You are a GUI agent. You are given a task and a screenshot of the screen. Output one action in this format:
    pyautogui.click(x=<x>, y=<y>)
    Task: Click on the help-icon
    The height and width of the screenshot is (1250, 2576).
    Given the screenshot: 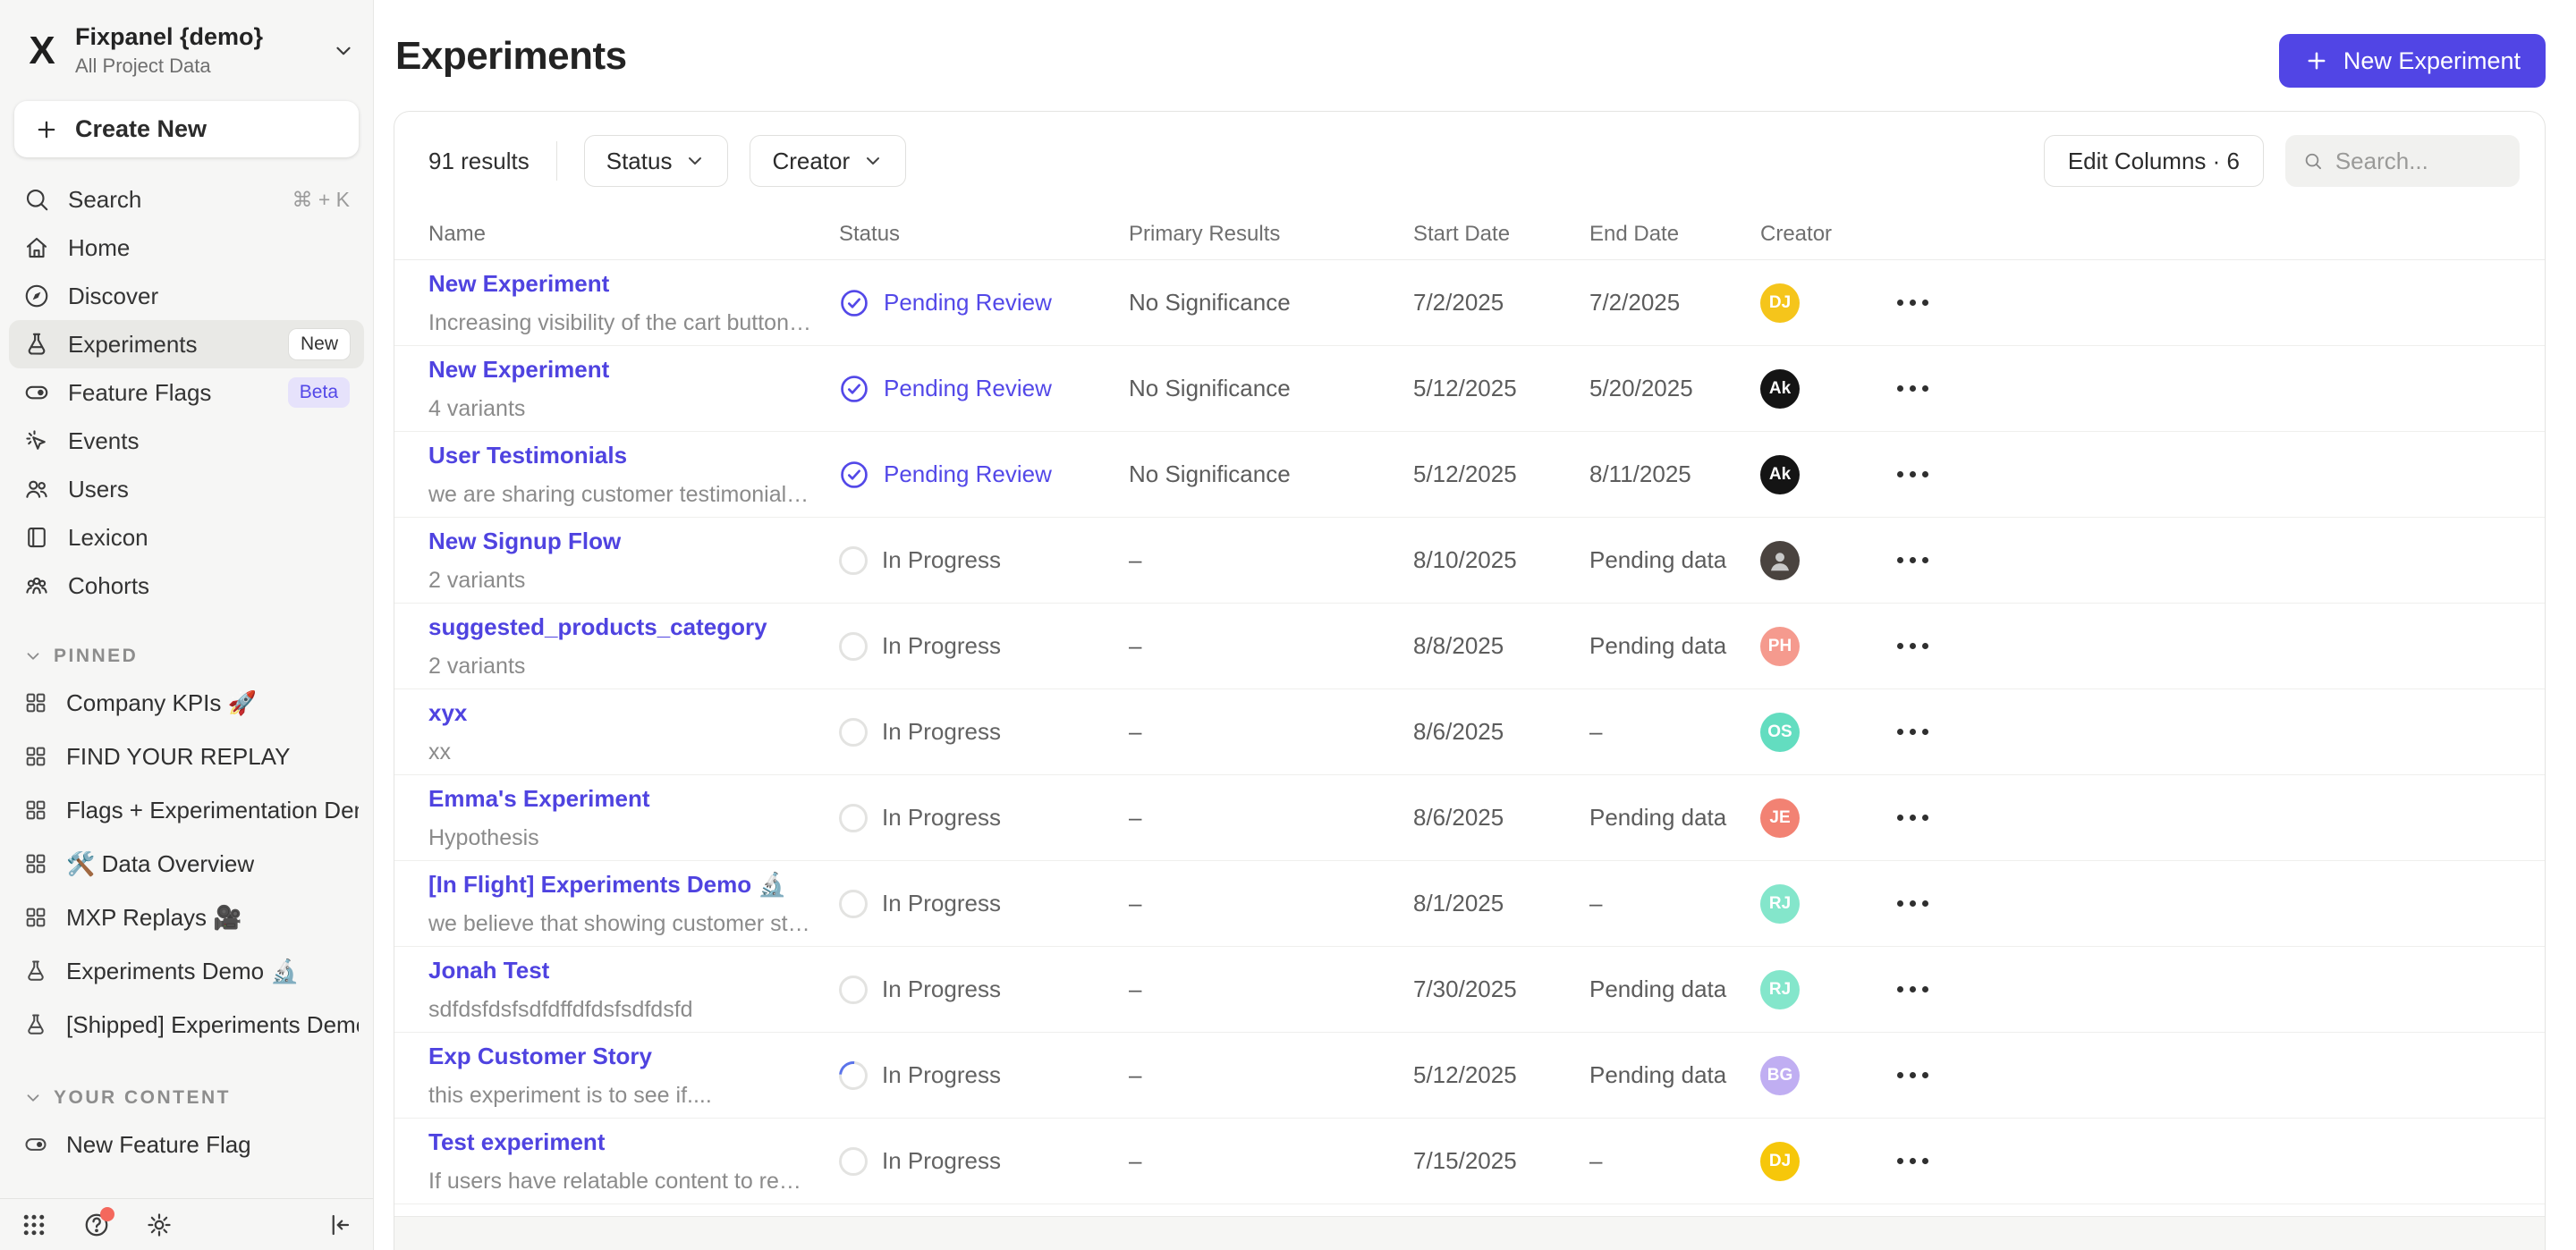 What is the action you would take?
    pyautogui.click(x=98, y=1223)
    